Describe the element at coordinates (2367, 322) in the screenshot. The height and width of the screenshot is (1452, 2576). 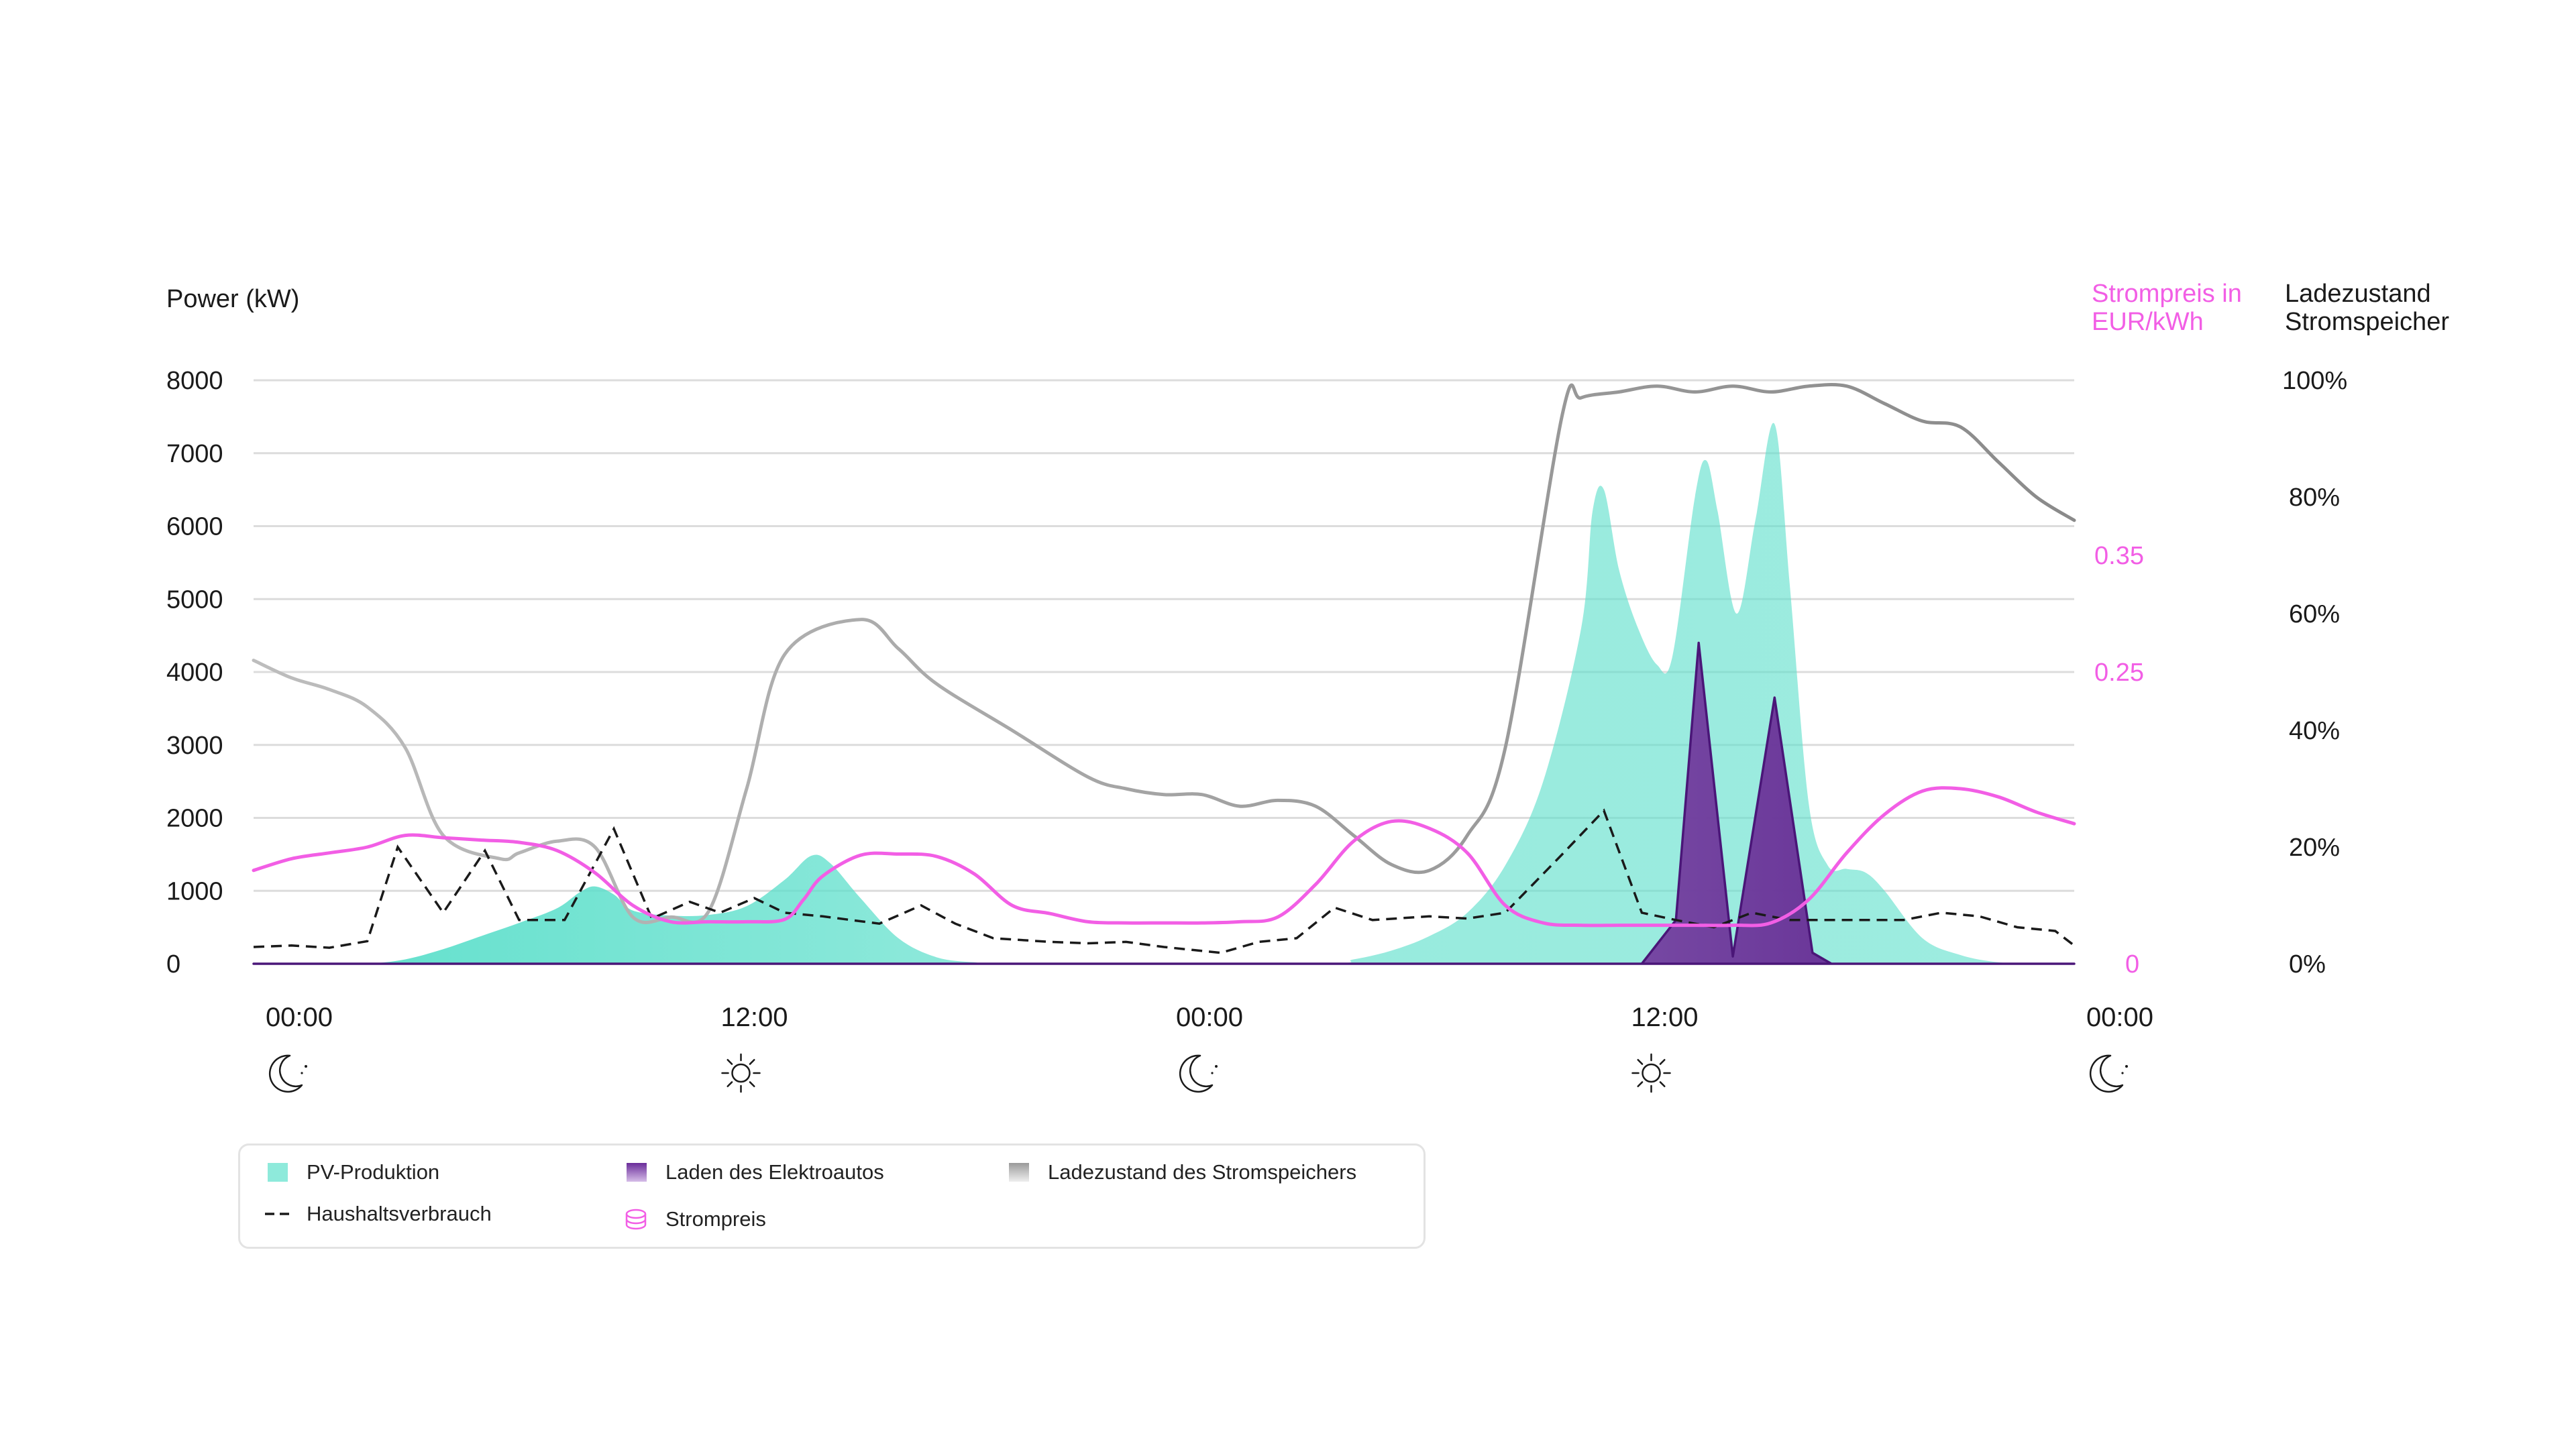
I see `y3-axis-title-line2: Stromspeicher` at that location.